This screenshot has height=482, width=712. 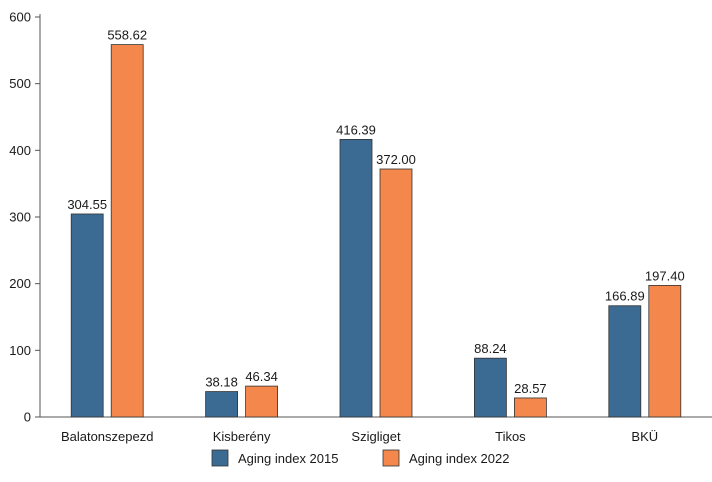 What do you see at coordinates (376, 436) in the screenshot?
I see `x-category-label: Szigliget` at bounding box center [376, 436].